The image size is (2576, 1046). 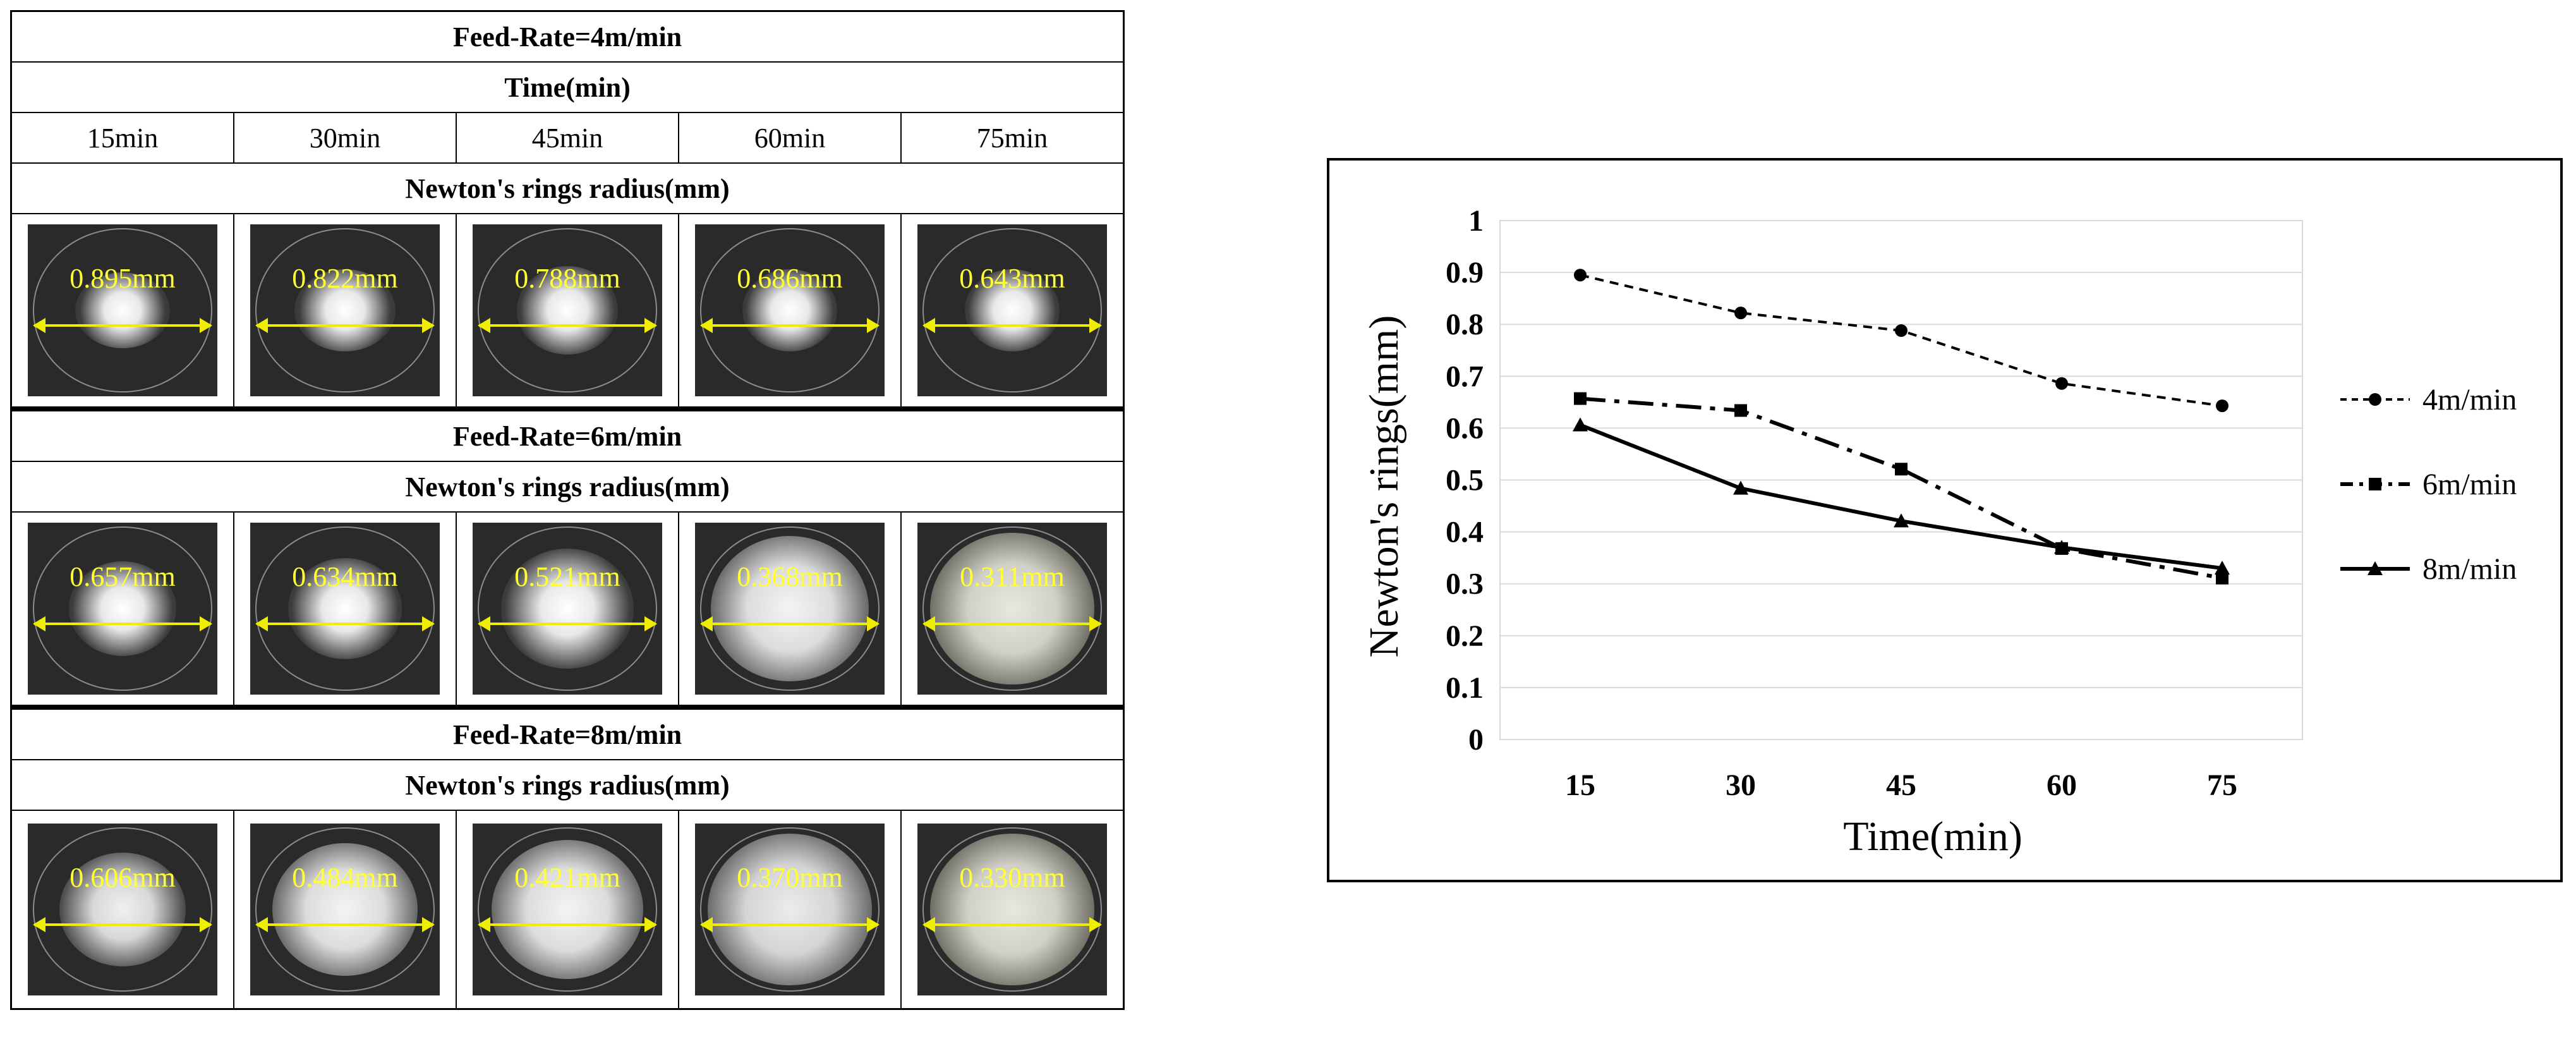 I want to click on micrograph-image: 0.686mm, so click(x=790, y=310).